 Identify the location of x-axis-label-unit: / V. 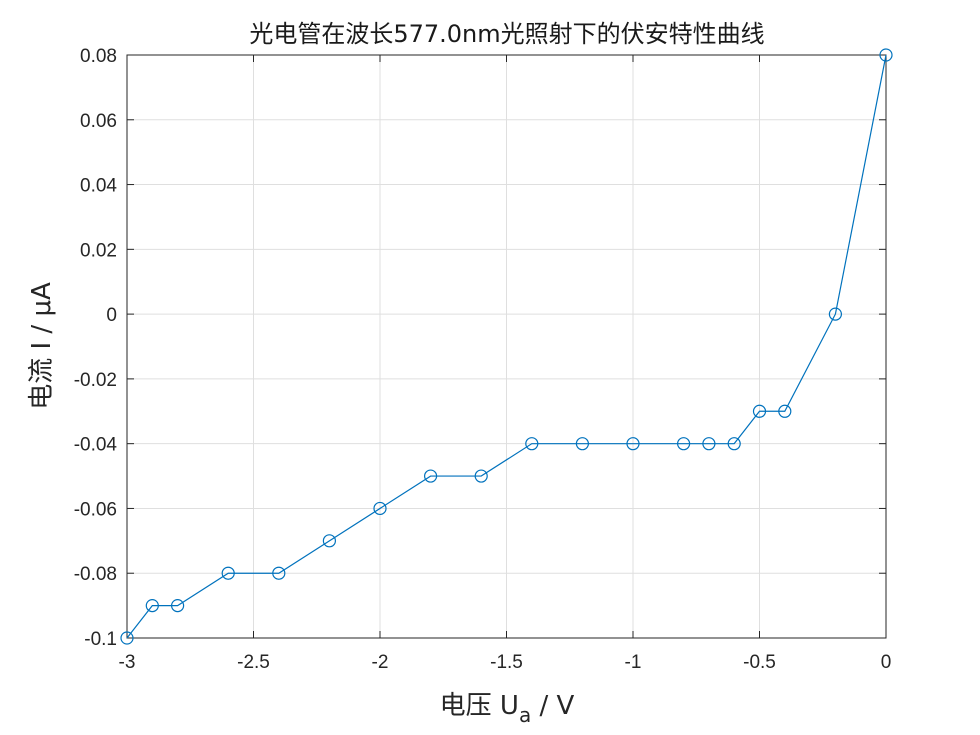
(552, 706).